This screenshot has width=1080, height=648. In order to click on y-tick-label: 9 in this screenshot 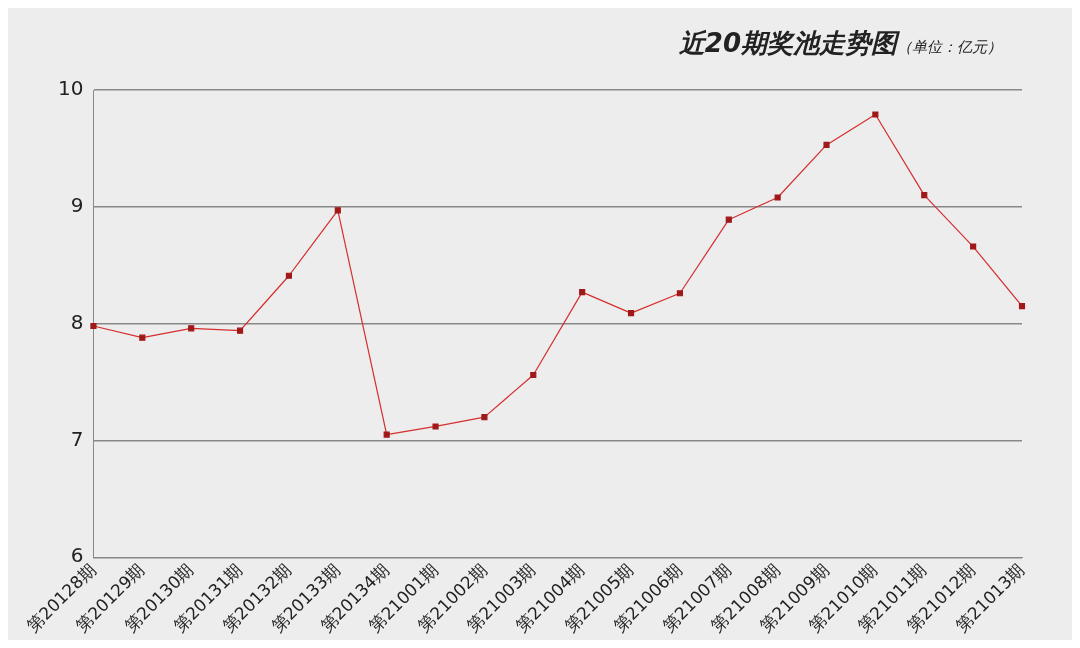, I will do `click(77, 205)`.